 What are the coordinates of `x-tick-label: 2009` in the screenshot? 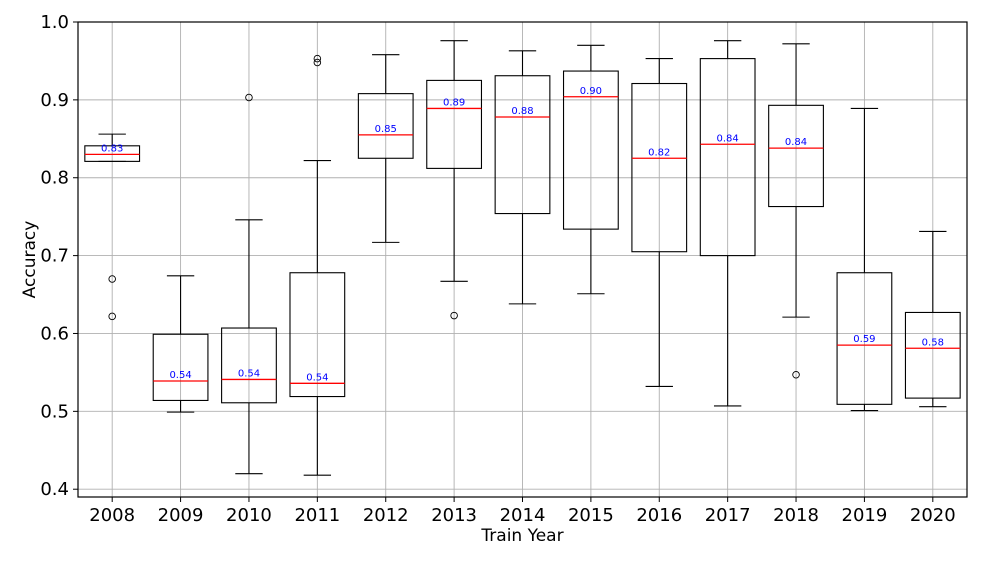 It's located at (181, 515).